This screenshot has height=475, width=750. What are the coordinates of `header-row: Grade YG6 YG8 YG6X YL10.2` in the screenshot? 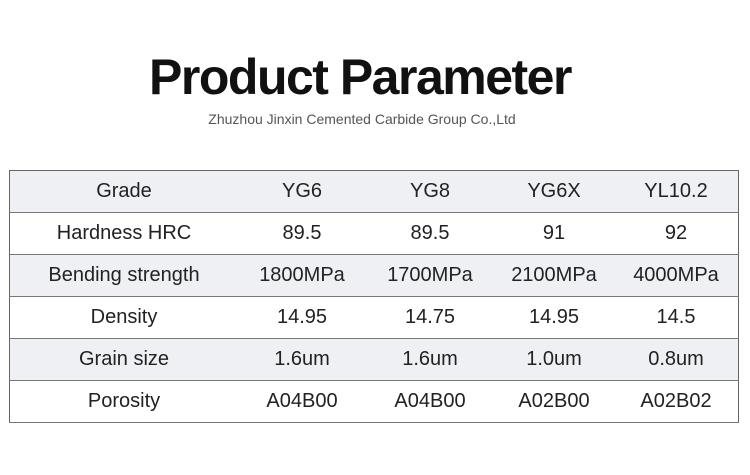 It's located at (374, 191).